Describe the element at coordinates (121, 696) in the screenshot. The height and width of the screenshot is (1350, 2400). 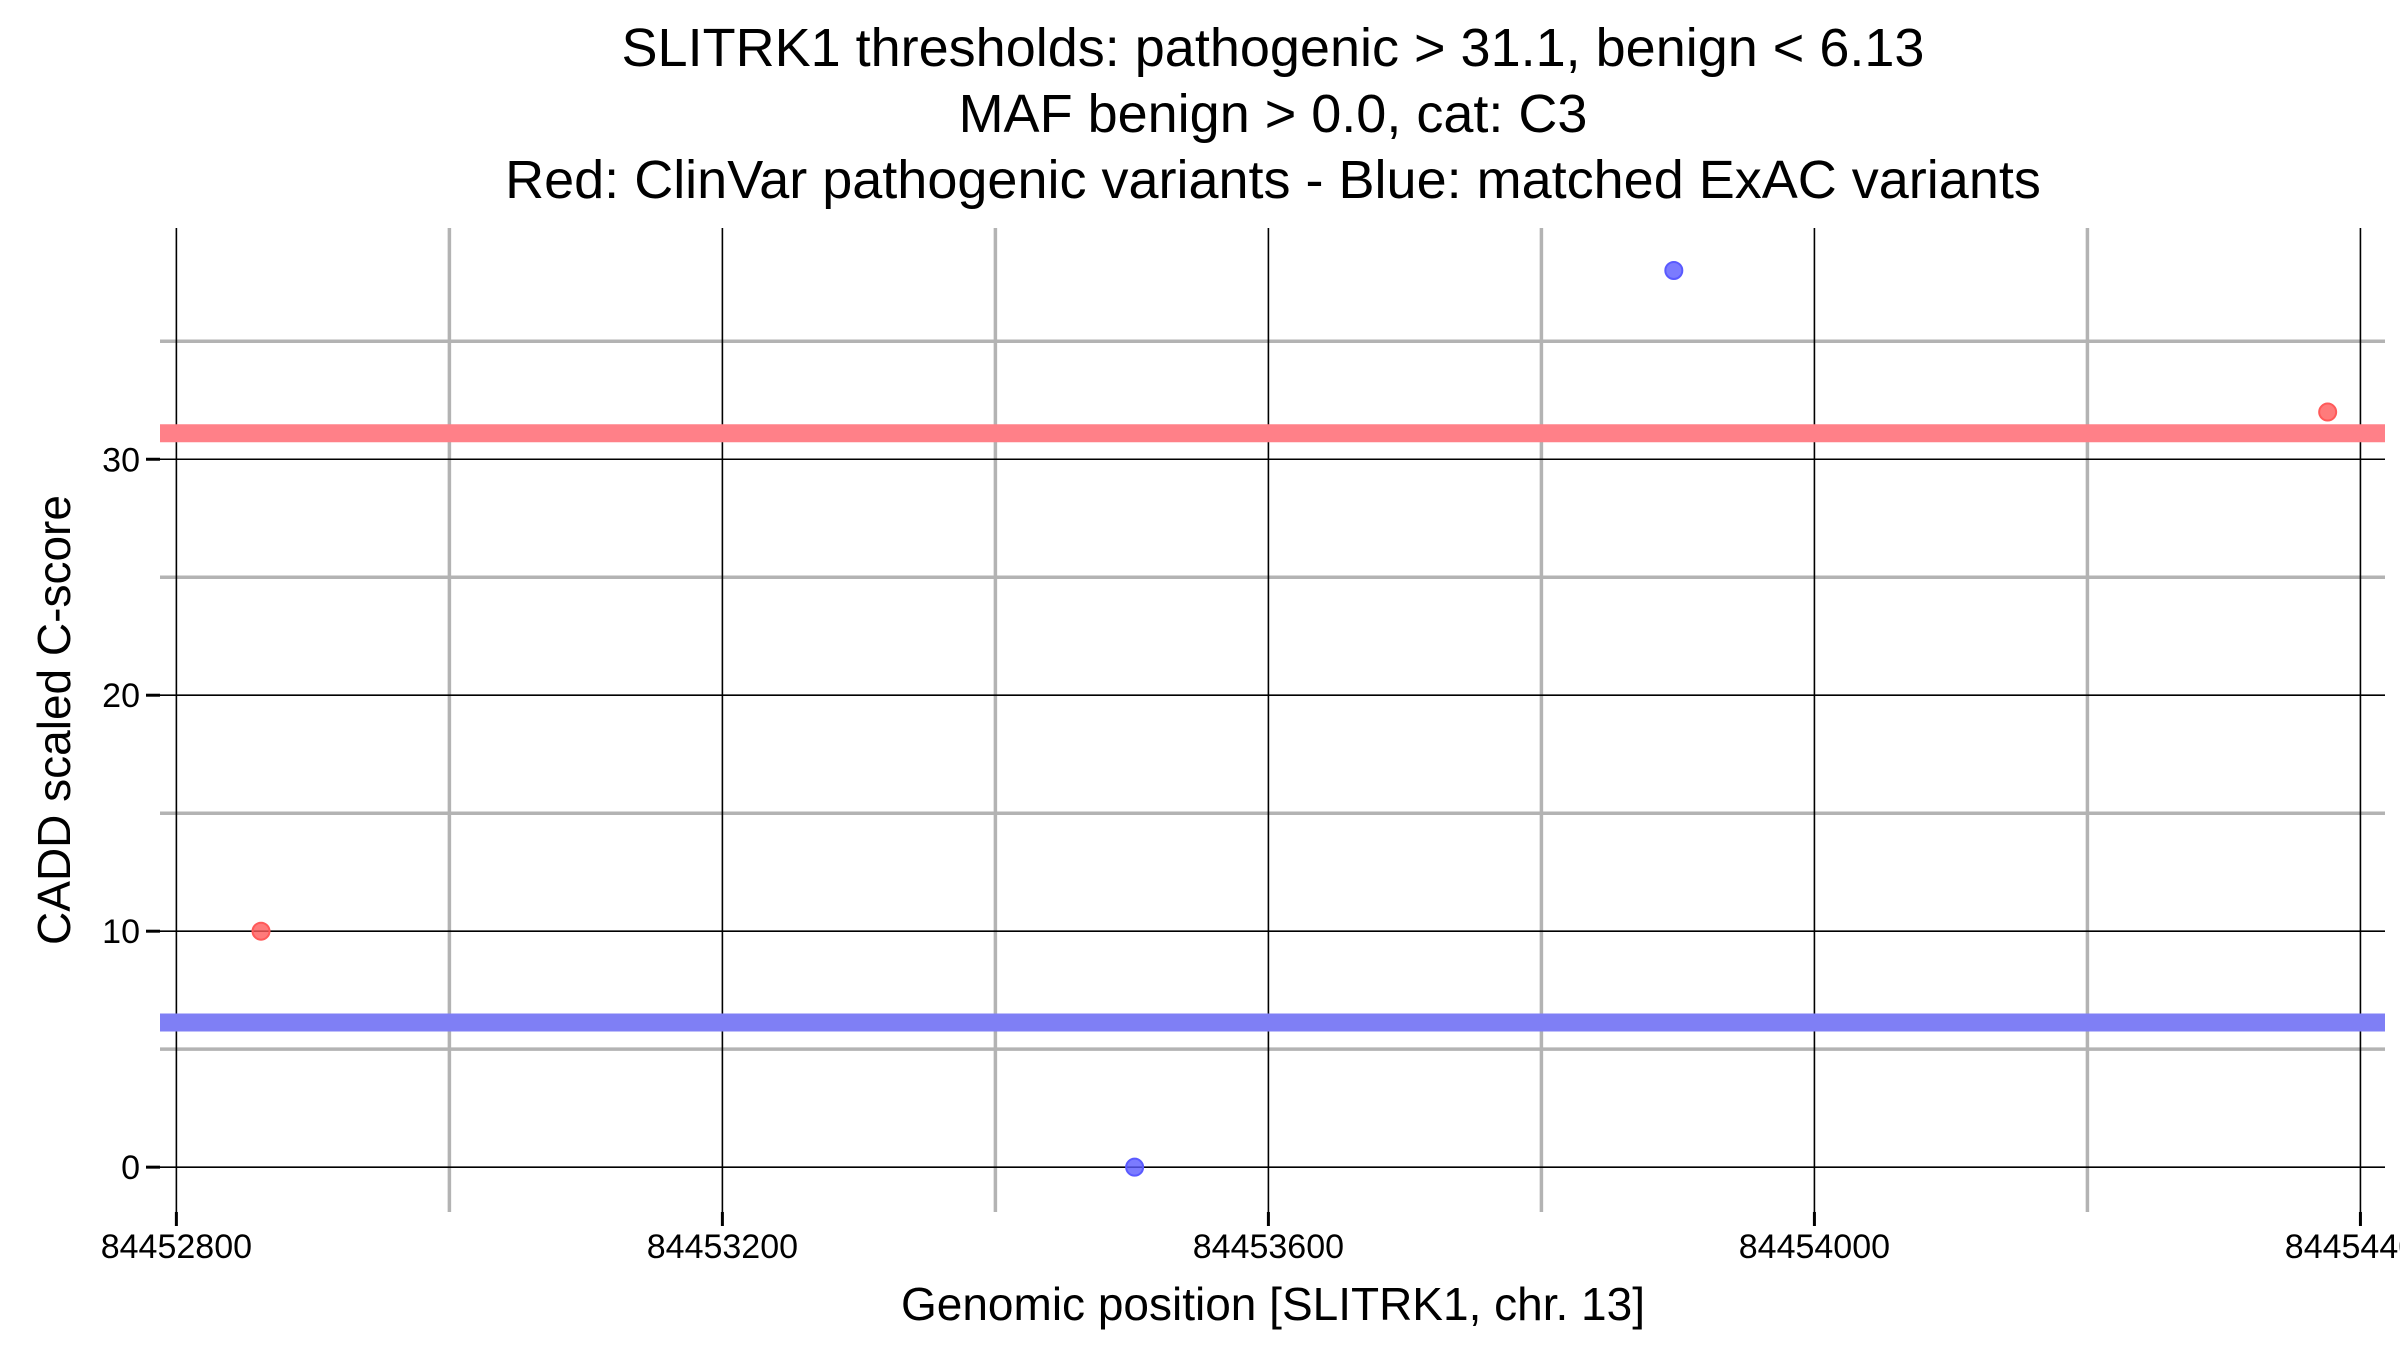
I see `y-tick-label: 20` at that location.